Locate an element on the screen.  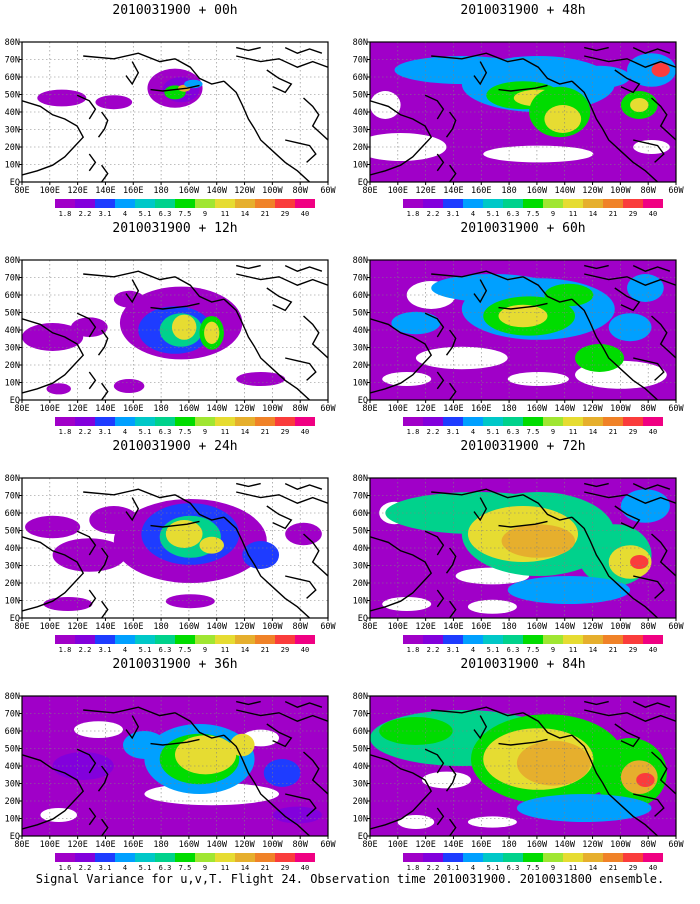
colorbar-label: 40 is located at coordinates (305, 432).